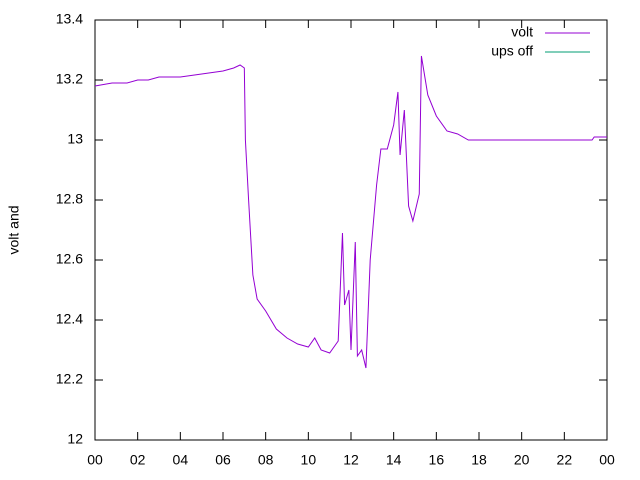 This screenshot has width=640, height=480. Describe the element at coordinates (69, 319) in the screenshot. I see `y-tick-label: 12.4` at that location.